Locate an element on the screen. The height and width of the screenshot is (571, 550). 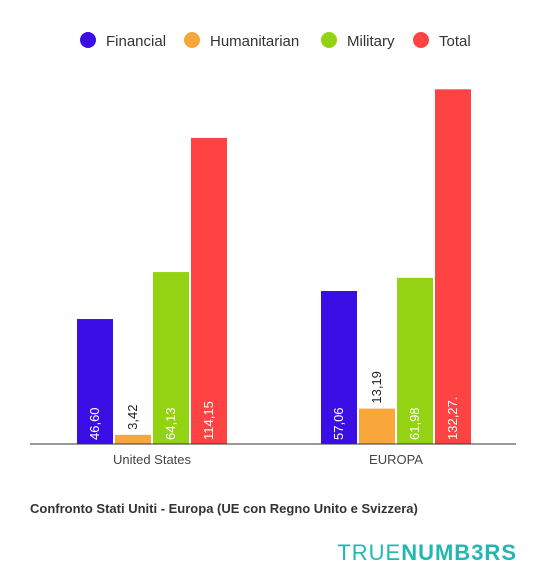
brand-light-text: TRUE is located at coordinates (369, 552).